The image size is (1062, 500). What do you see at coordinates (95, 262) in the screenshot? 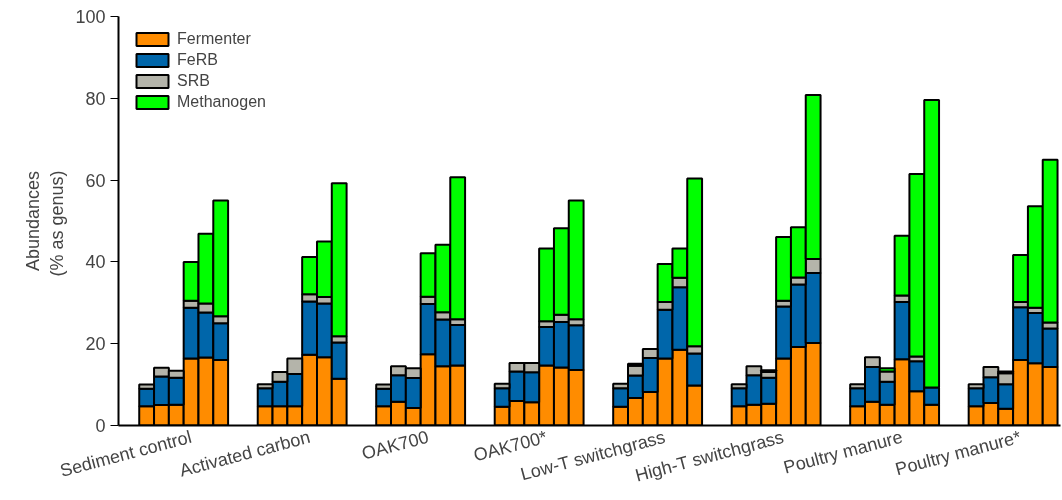
I see `y-tick-label: 40` at bounding box center [95, 262].